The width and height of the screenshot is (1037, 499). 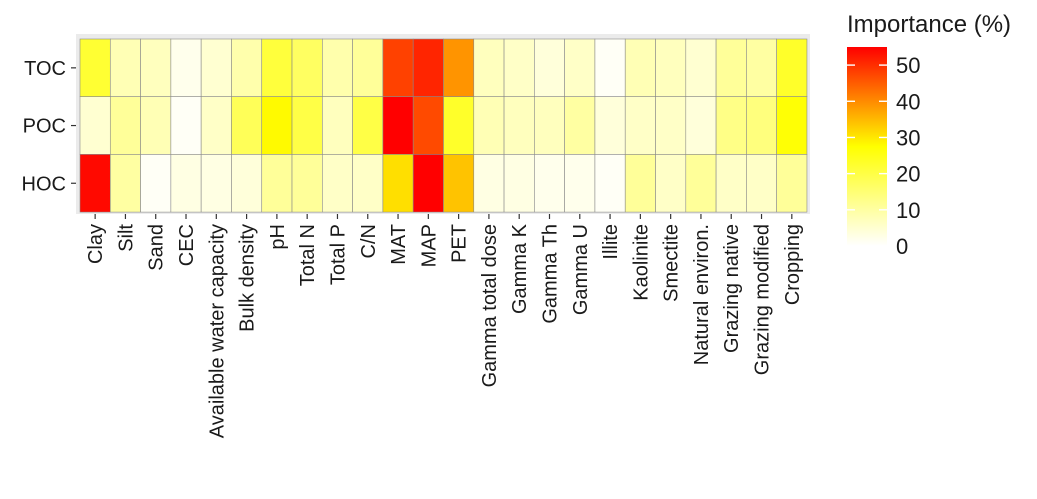 What do you see at coordinates (581, 269) in the screenshot?
I see `x-tick-label: Gamma U` at bounding box center [581, 269].